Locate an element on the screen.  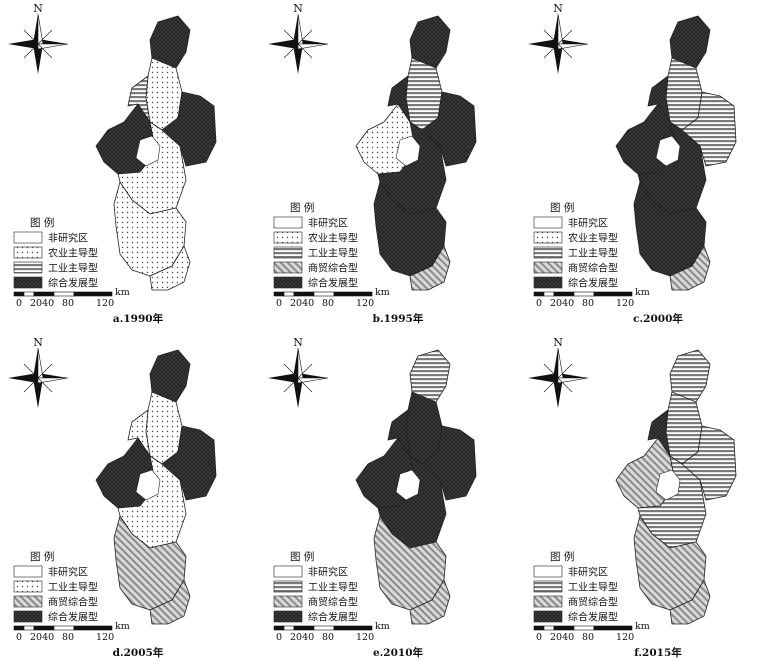
panel-caption: d.2005年 is located at coordinates (138, 652).